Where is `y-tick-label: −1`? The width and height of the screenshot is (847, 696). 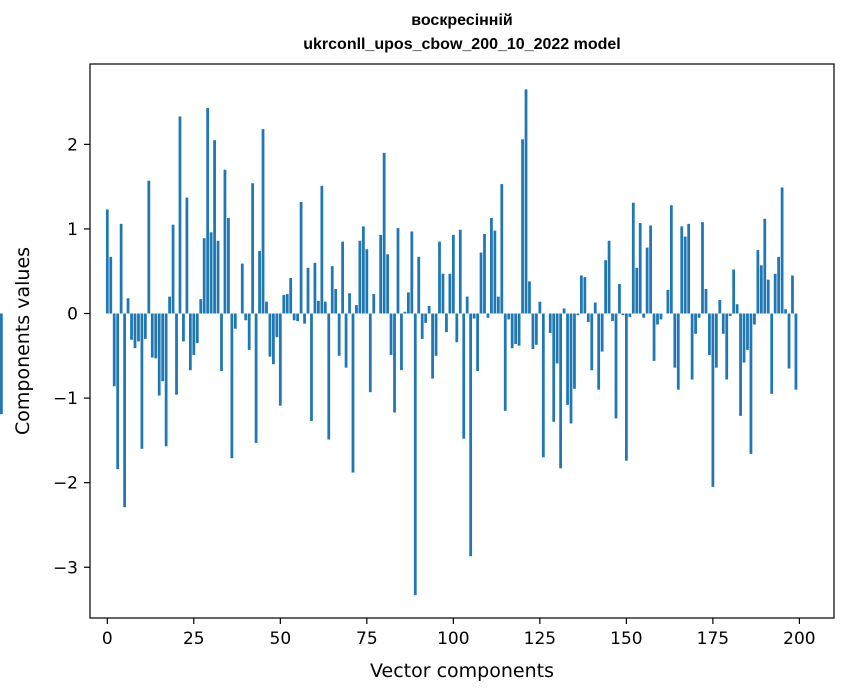
y-tick-label: −1 is located at coordinates (65, 399).